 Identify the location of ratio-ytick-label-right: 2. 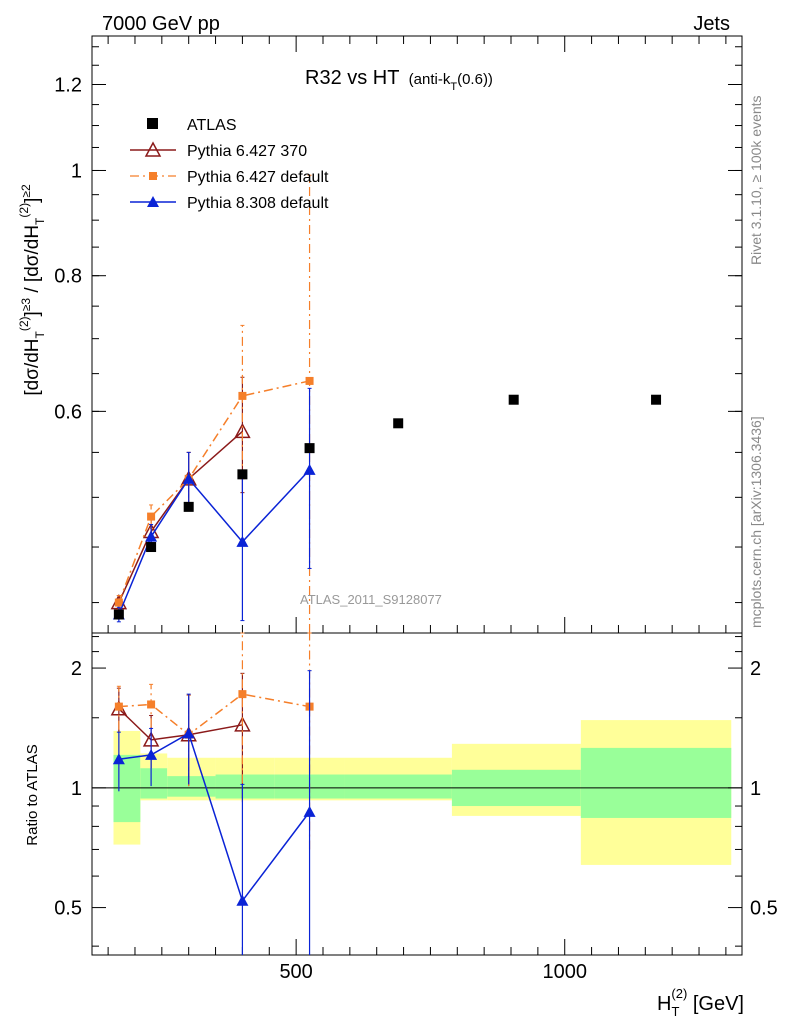
(755, 669).